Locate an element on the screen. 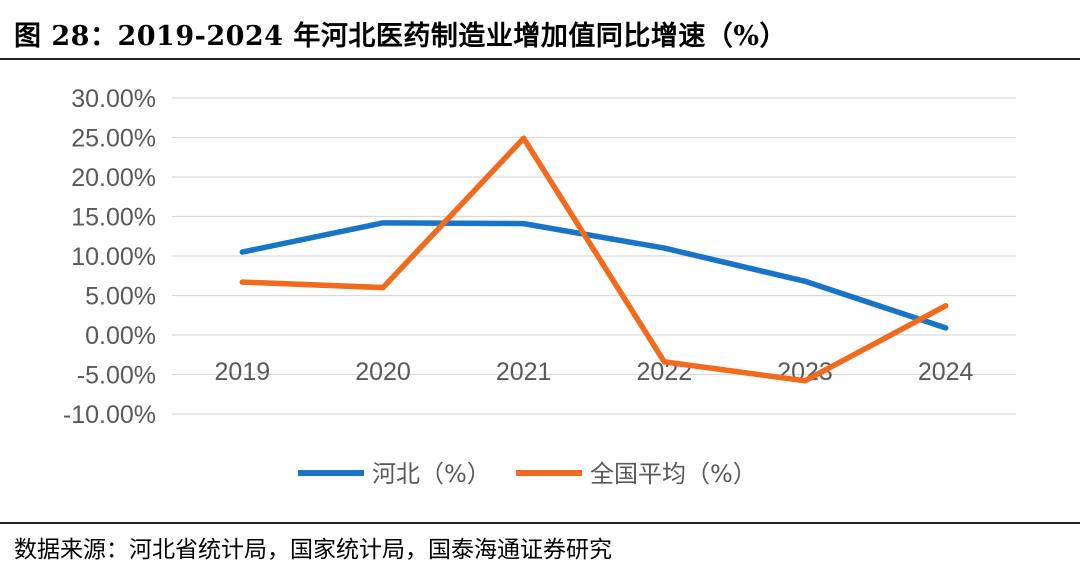 The image size is (1080, 567). x-tick-label: 2024 is located at coordinates (946, 372).